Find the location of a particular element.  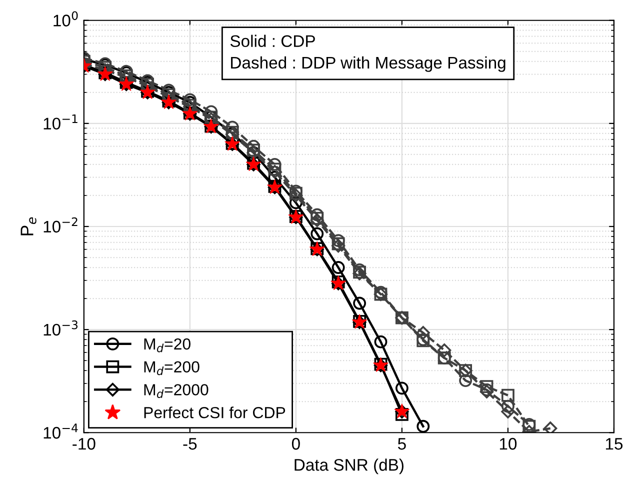

x-tick-label: 5 is located at coordinates (402, 444).